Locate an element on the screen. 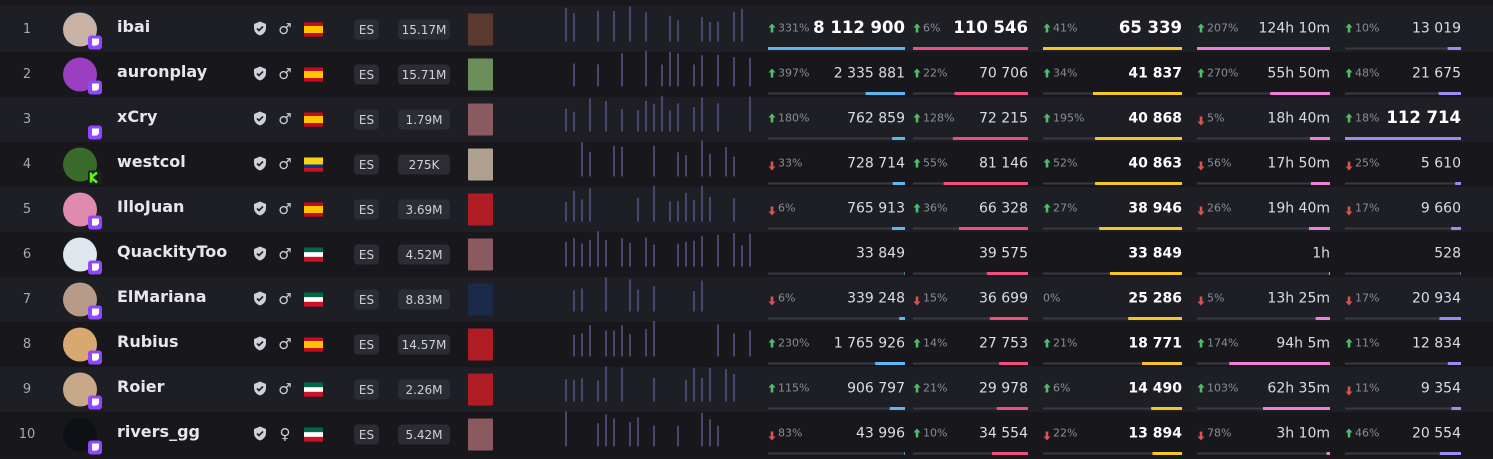  metric-value: 528 is located at coordinates (1447, 254).